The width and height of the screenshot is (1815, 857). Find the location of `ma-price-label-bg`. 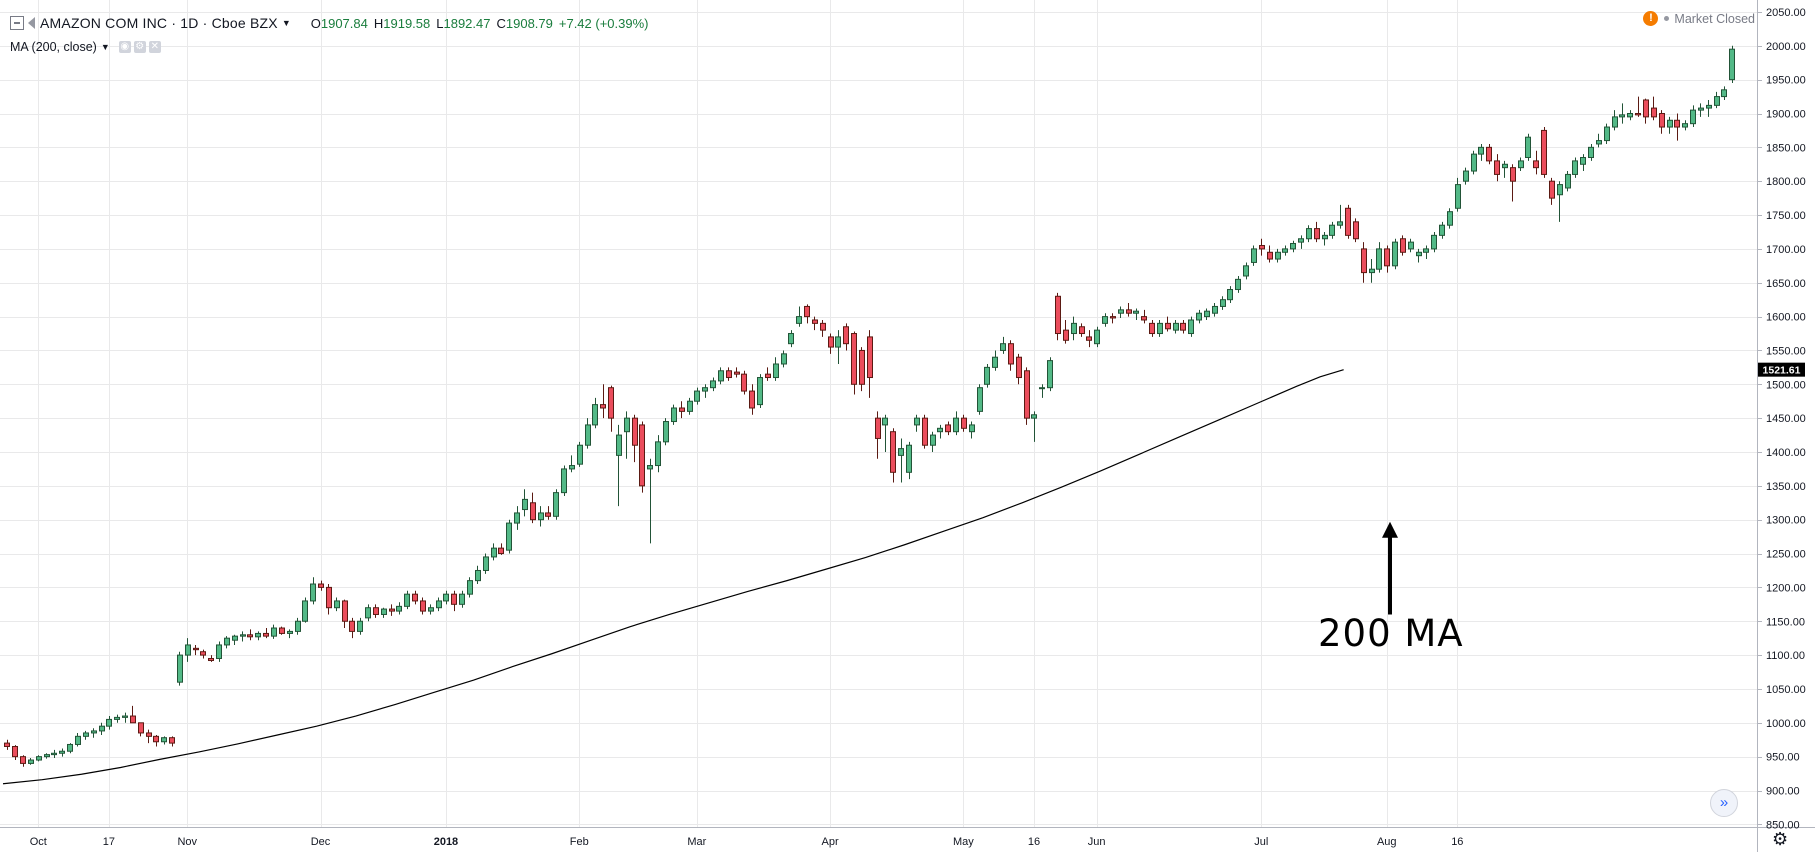

ma-price-label-bg is located at coordinates (1781, 369).